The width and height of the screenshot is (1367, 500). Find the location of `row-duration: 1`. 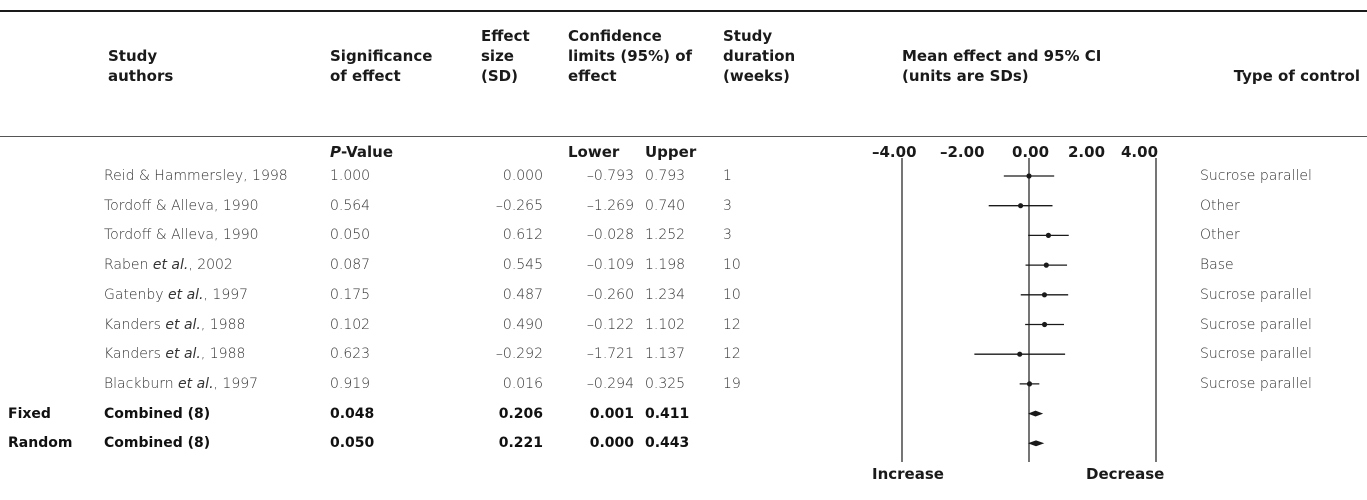

row-duration: 1 is located at coordinates (727, 176).